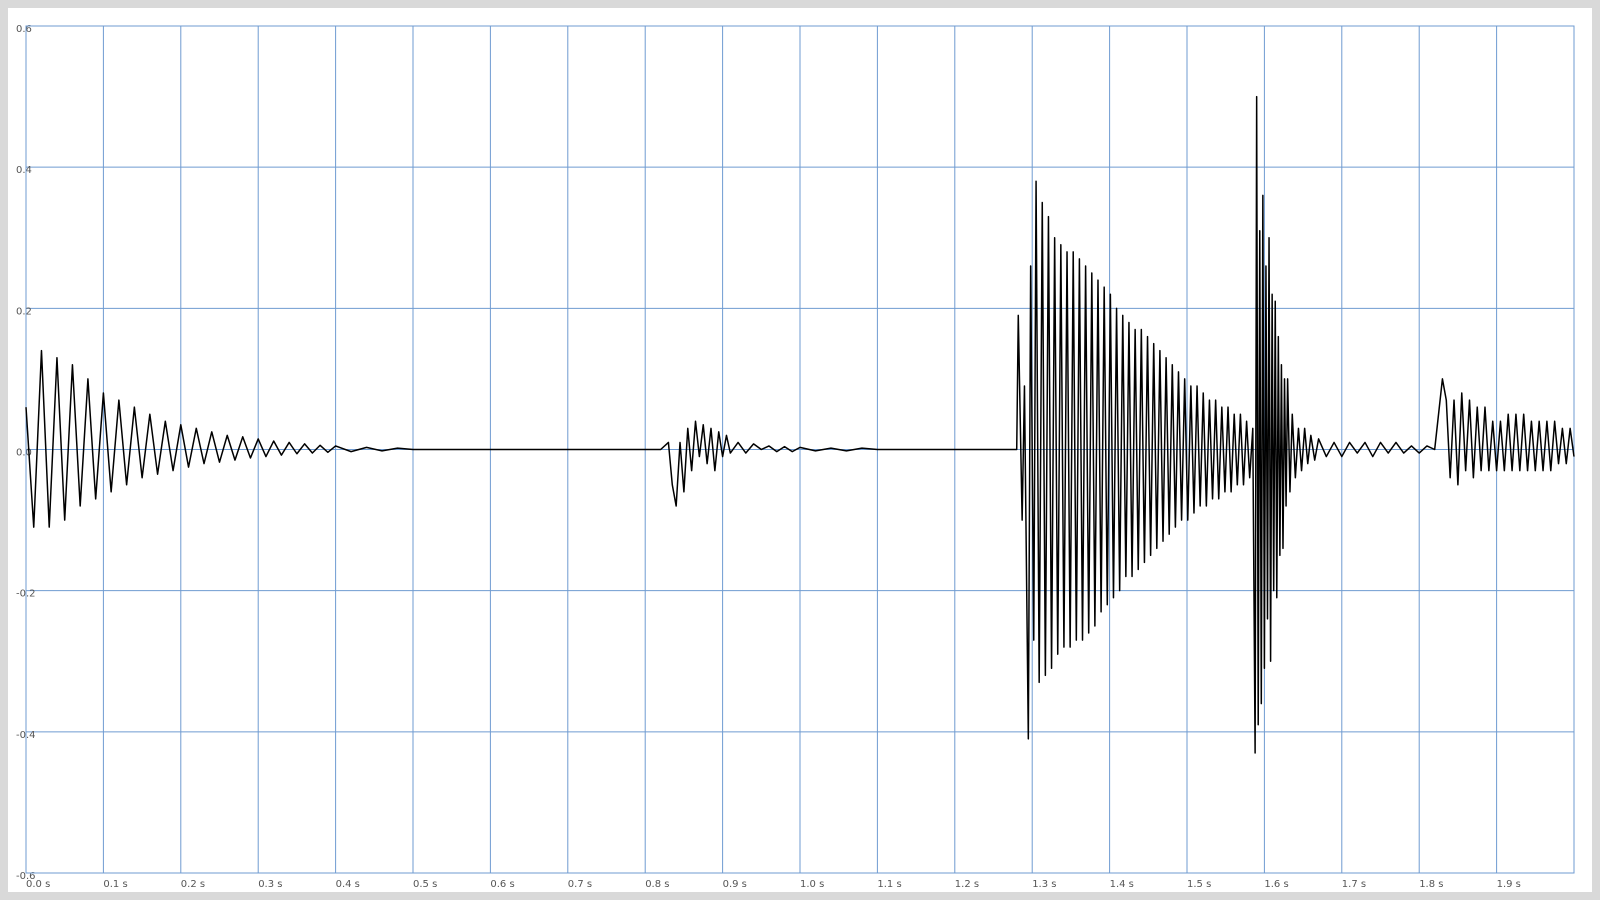 The height and width of the screenshot is (900, 1600). I want to click on x-tick-label: 0.1 s, so click(115, 884).